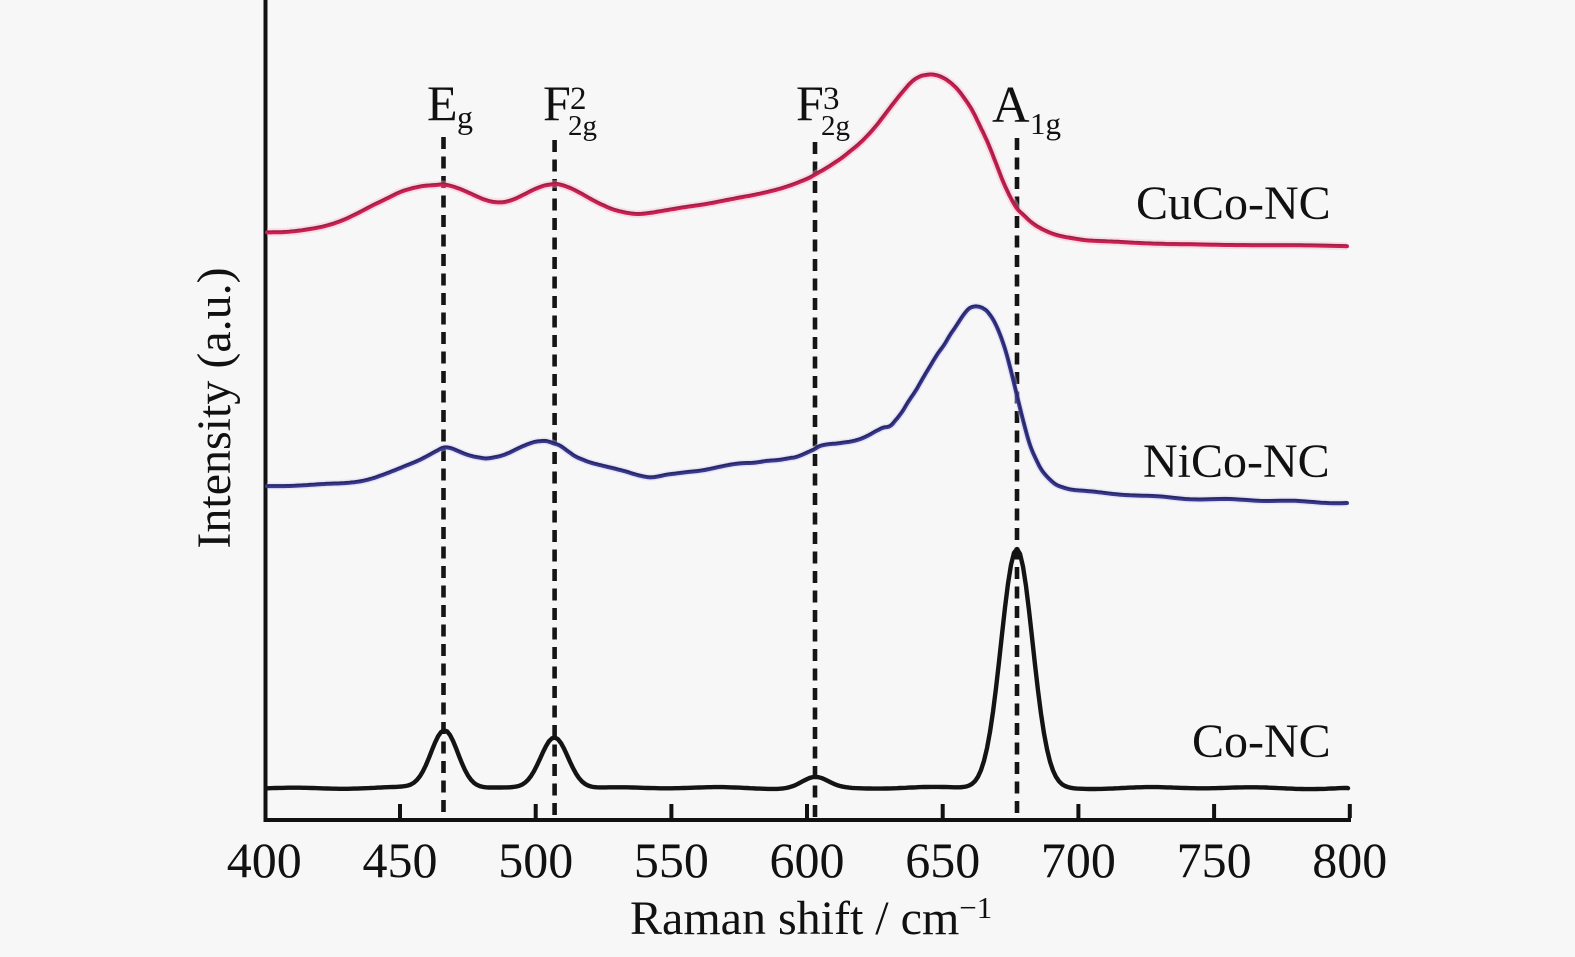 The width and height of the screenshot is (1575, 957). What do you see at coordinates (1233, 203) in the screenshot?
I see `svg-text: CuCo-NC` at bounding box center [1233, 203].